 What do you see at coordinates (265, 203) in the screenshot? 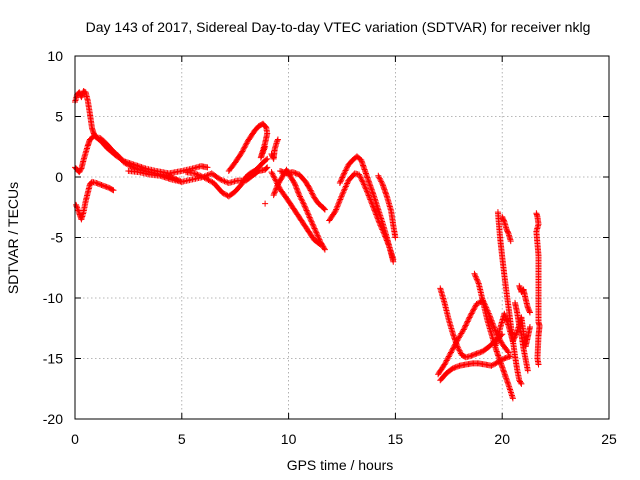
I see `data-series-trace-x` at bounding box center [265, 203].